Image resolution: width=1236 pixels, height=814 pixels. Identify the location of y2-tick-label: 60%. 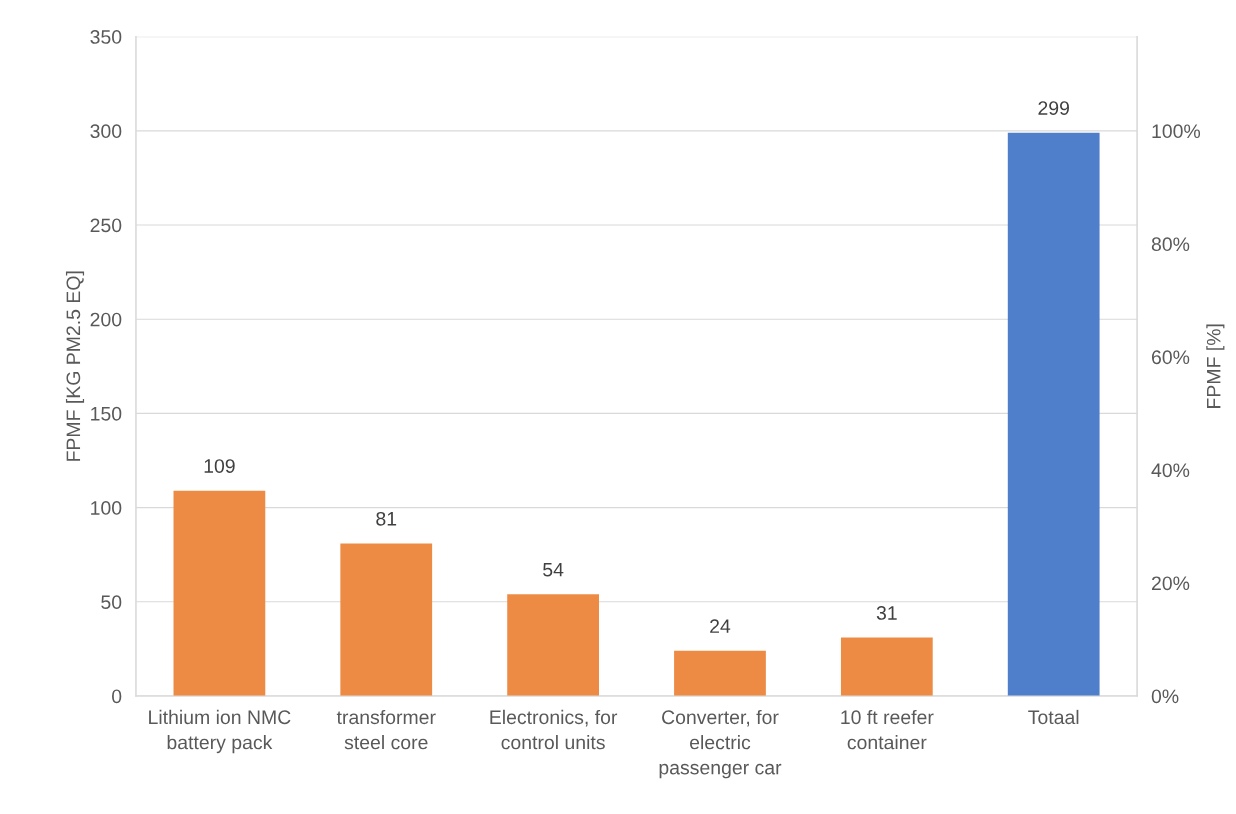
(1171, 357).